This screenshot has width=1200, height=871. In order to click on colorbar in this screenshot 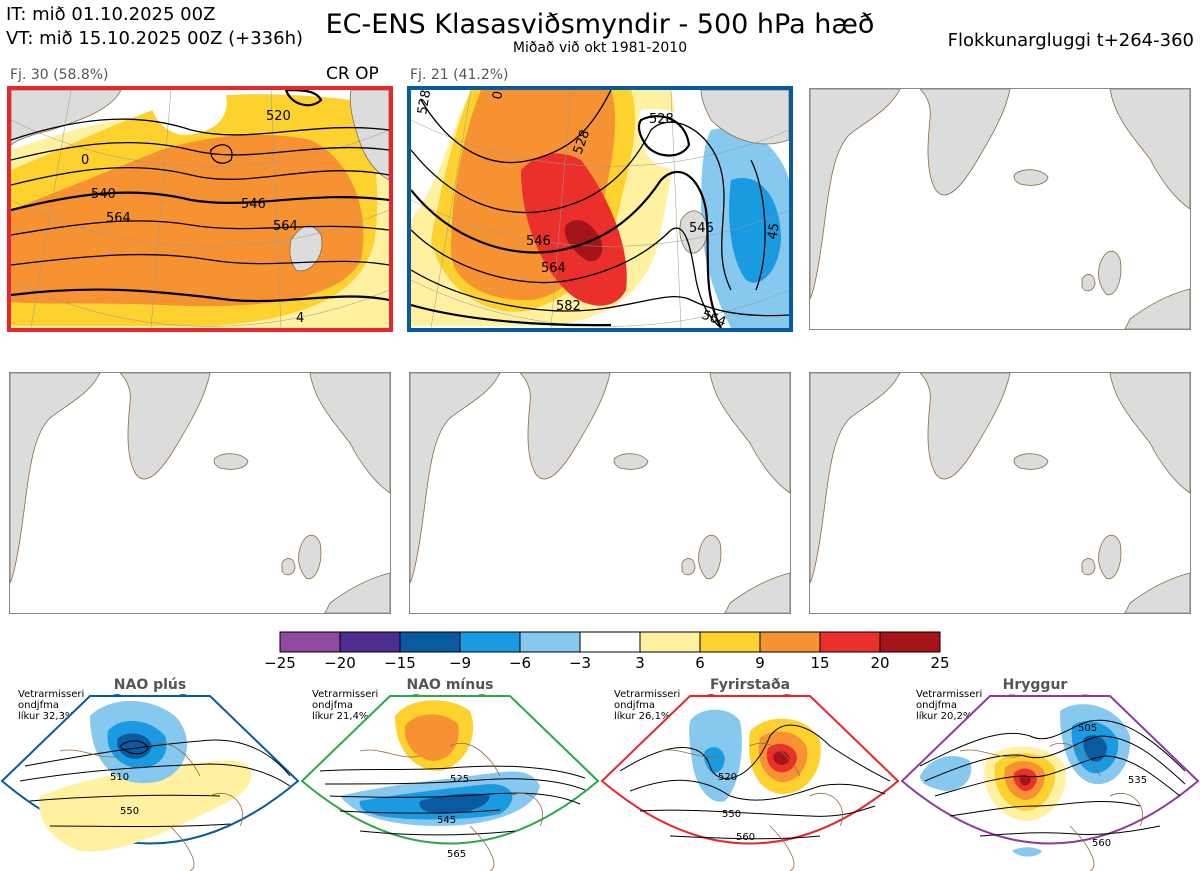, I will do `click(610, 642)`.